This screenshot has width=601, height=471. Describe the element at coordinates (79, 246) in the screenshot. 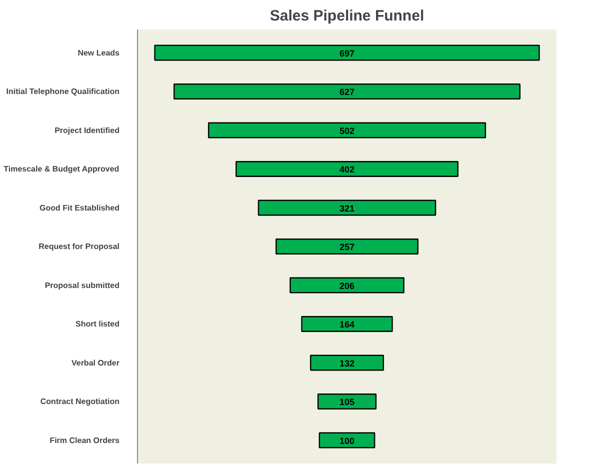

I see `category-label: Request for Proposal` at that location.